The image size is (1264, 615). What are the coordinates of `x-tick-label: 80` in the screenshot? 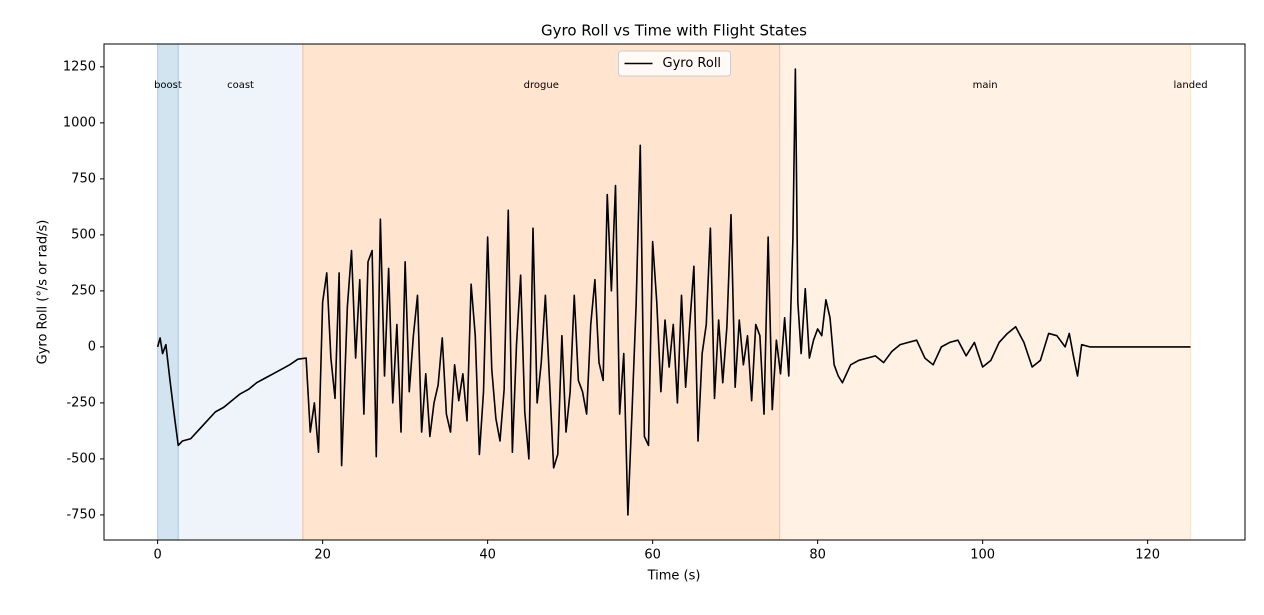 It's located at (817, 555).